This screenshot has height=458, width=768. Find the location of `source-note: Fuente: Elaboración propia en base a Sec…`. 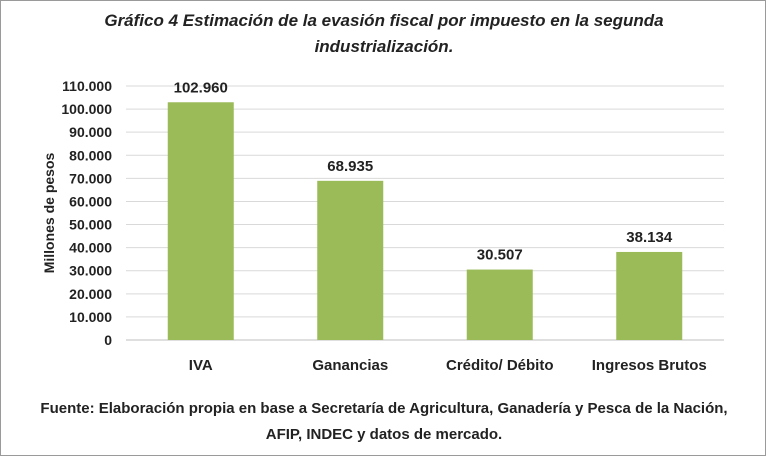

source-note: Fuente: Elaboración propia en base a Sec… is located at coordinates (384, 421).